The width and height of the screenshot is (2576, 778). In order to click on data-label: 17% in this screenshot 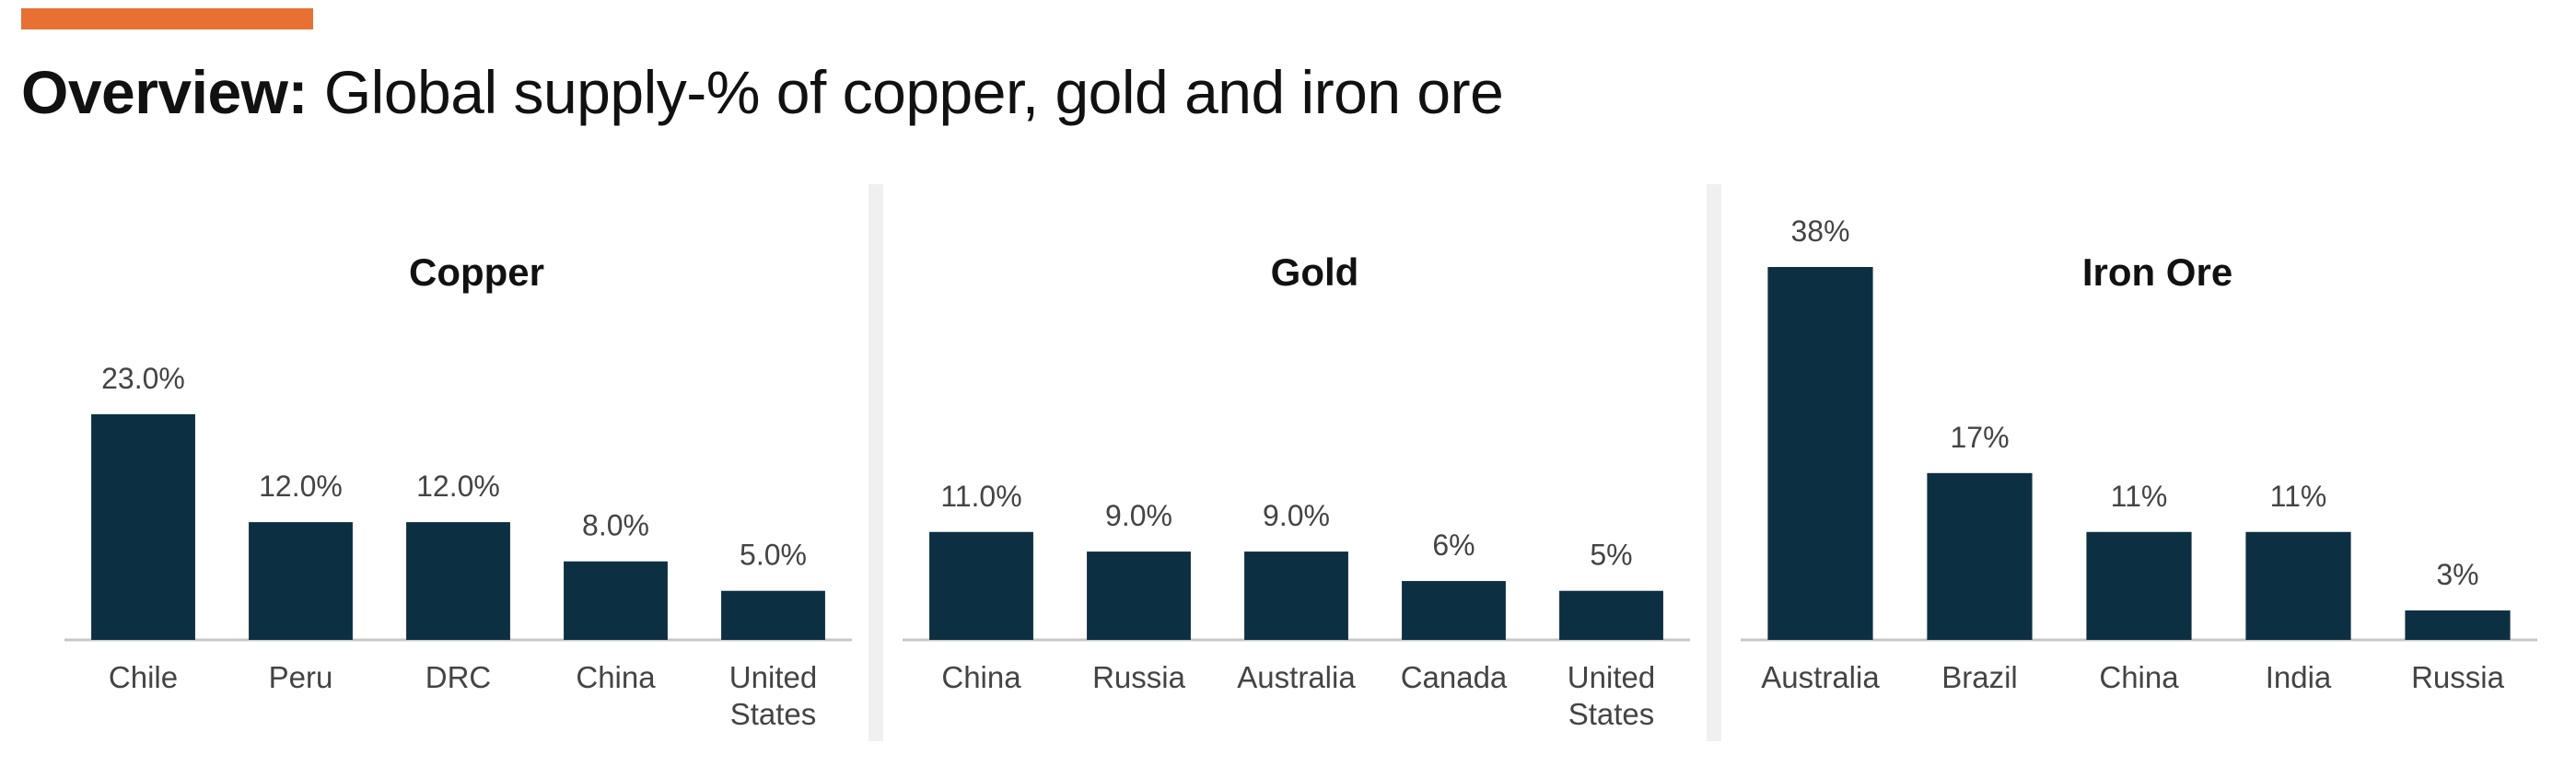, I will do `click(1980, 437)`.